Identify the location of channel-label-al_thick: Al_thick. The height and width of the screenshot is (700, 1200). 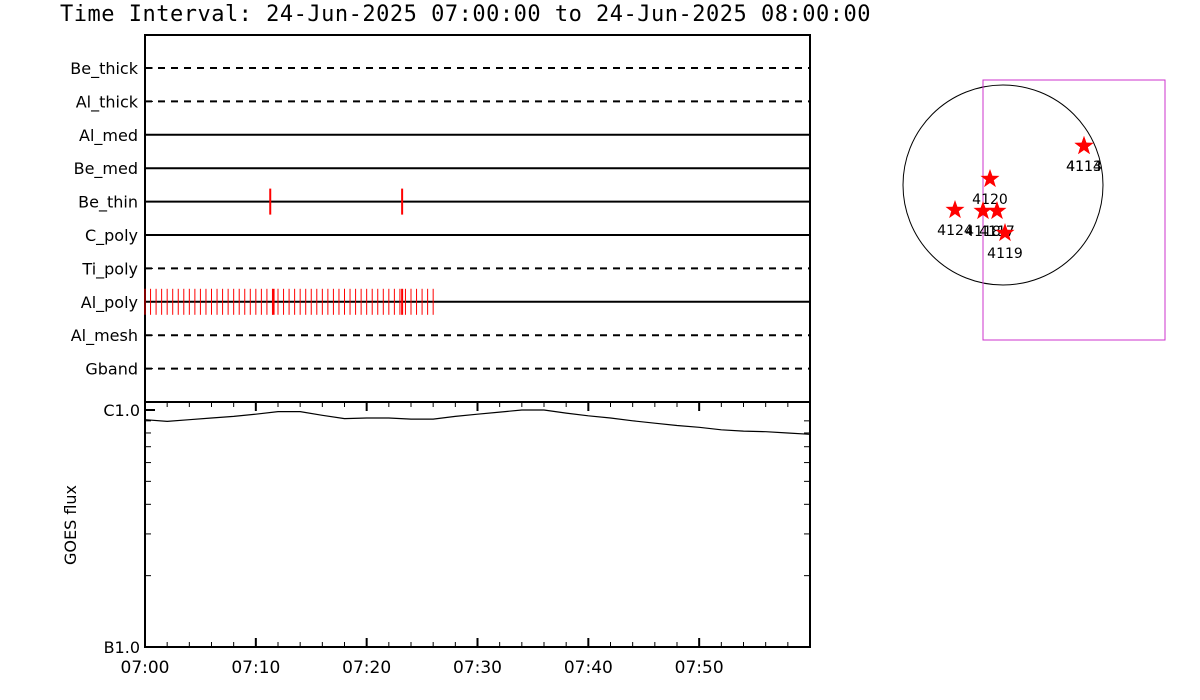
(107, 102).